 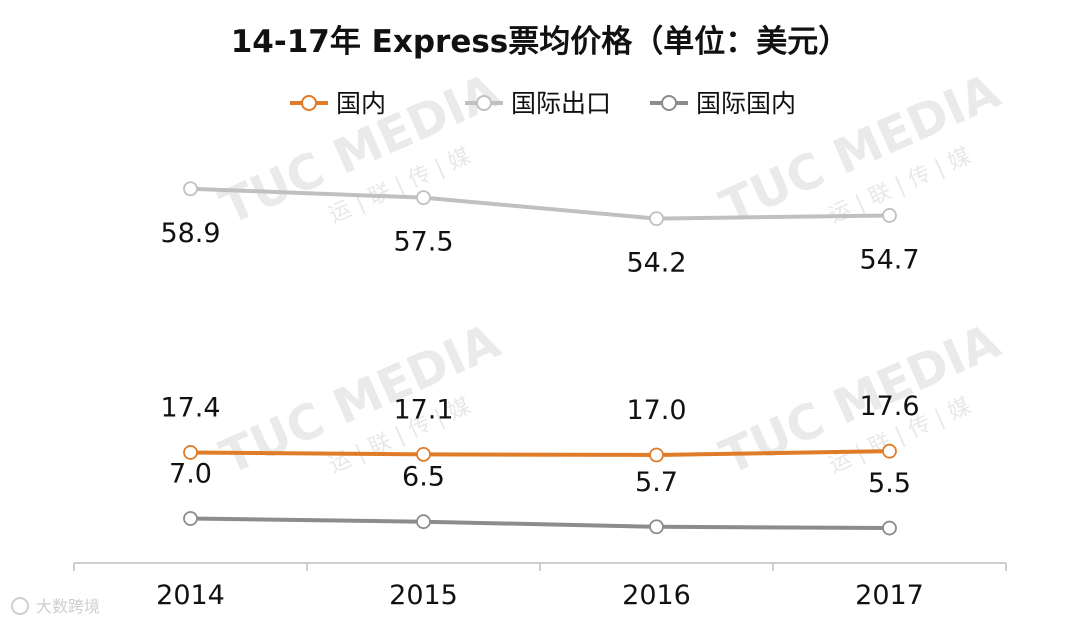 What do you see at coordinates (540, 427) in the screenshot?
I see `series: 17.4 17.1 17.0 17.6` at bounding box center [540, 427].